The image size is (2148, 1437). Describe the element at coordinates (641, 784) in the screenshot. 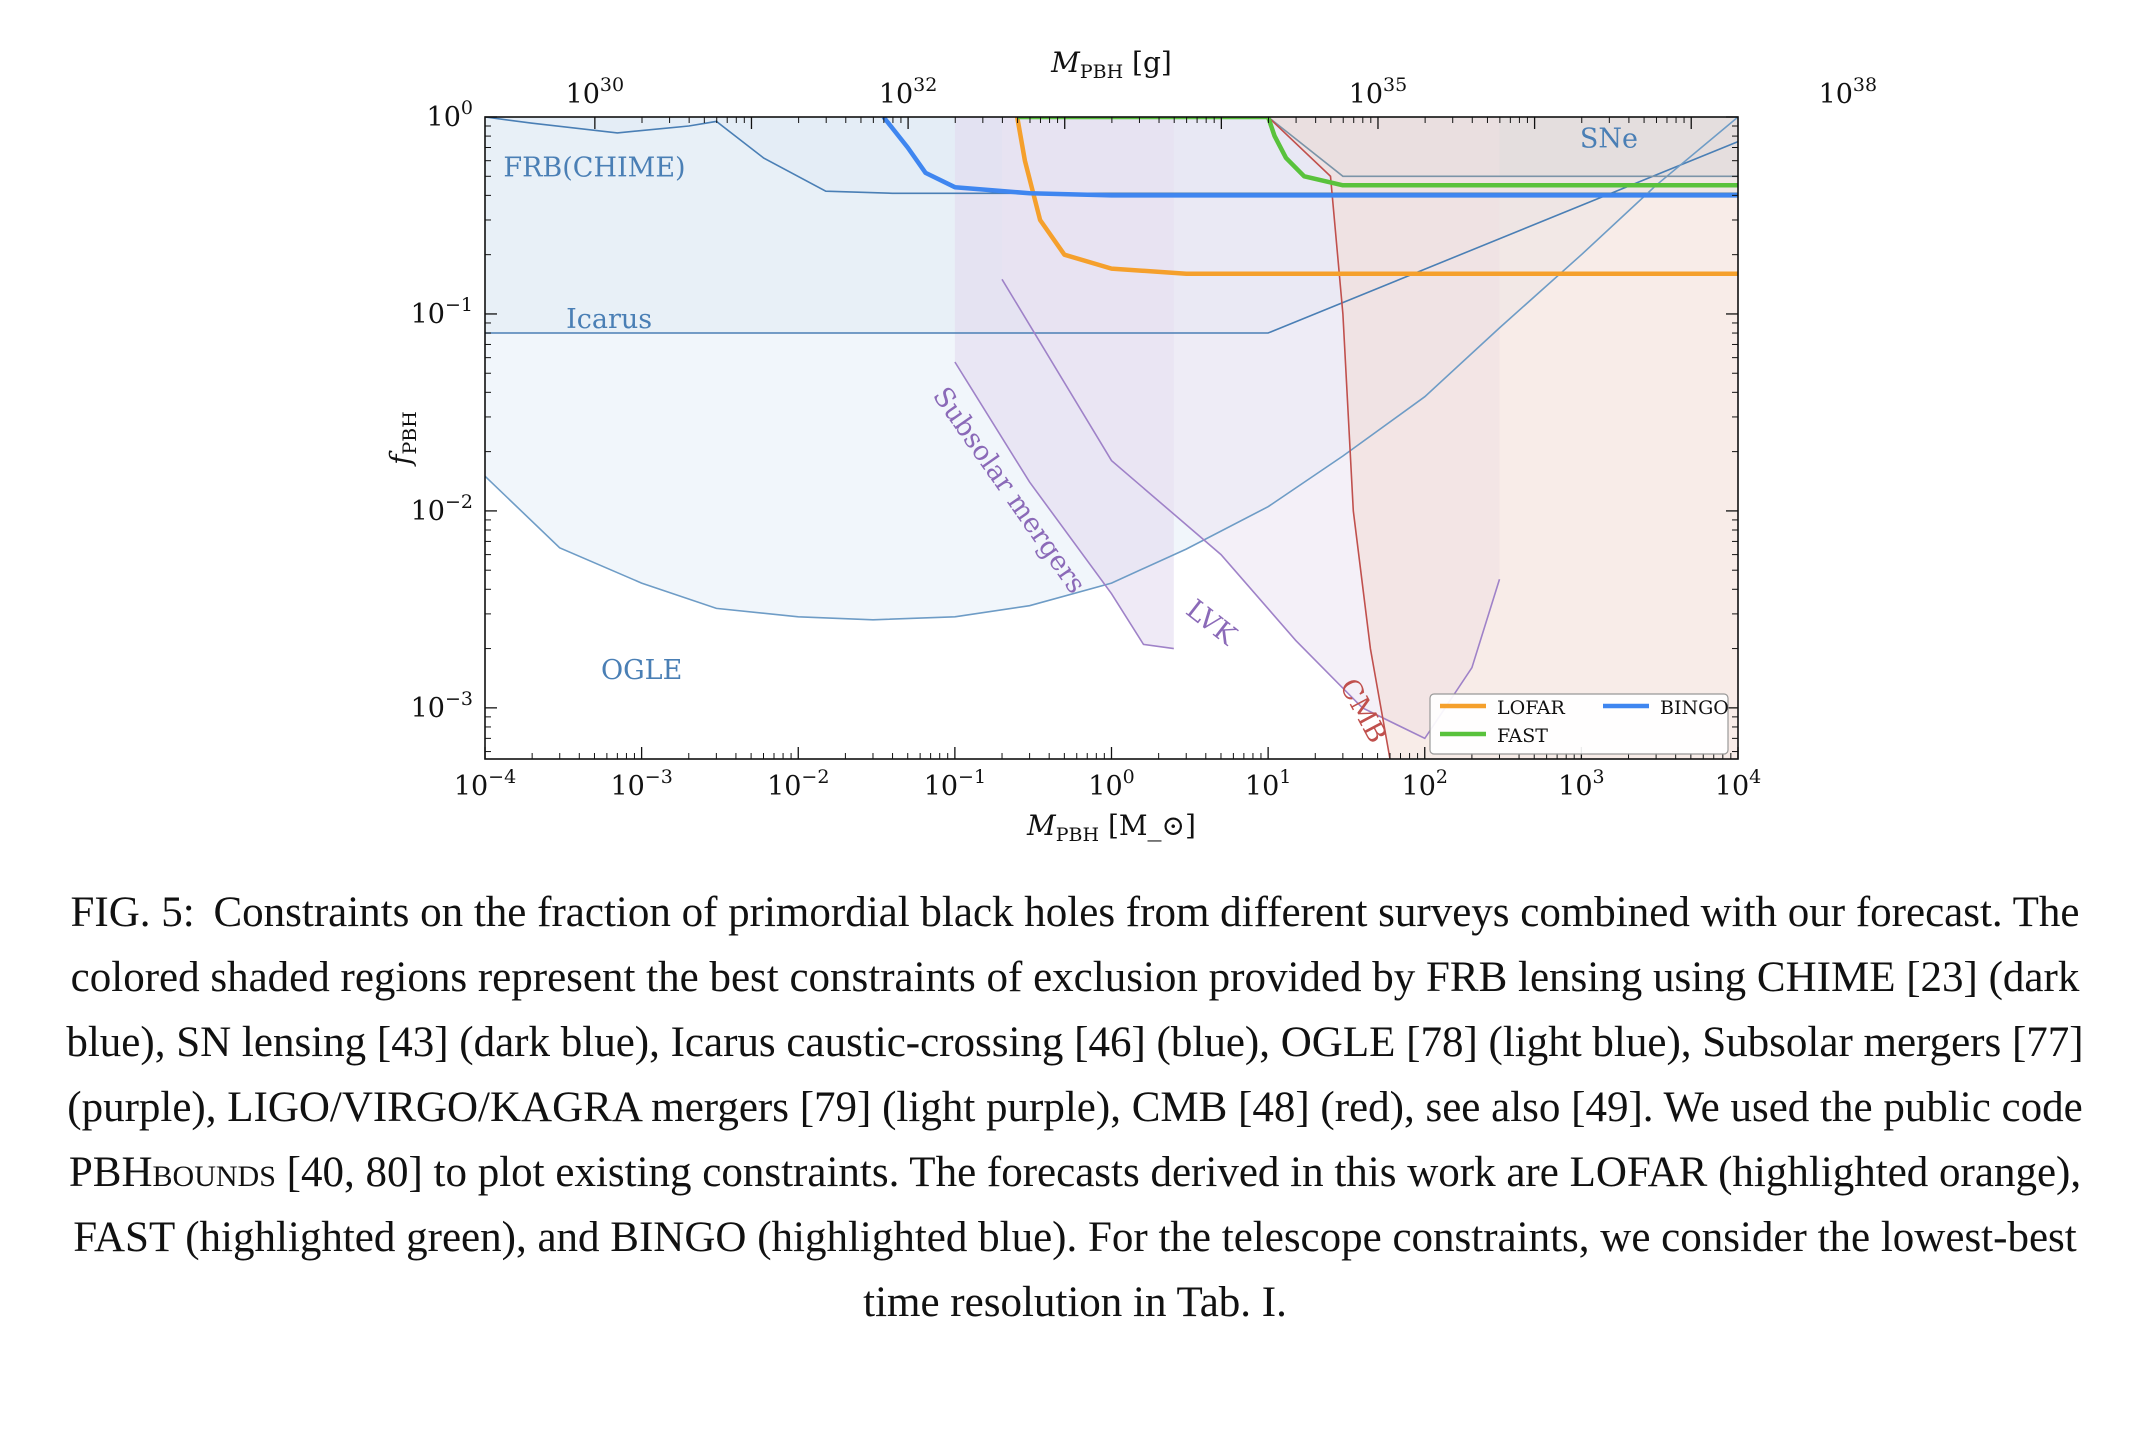

I see `x-tick-label: 10⁻³` at that location.